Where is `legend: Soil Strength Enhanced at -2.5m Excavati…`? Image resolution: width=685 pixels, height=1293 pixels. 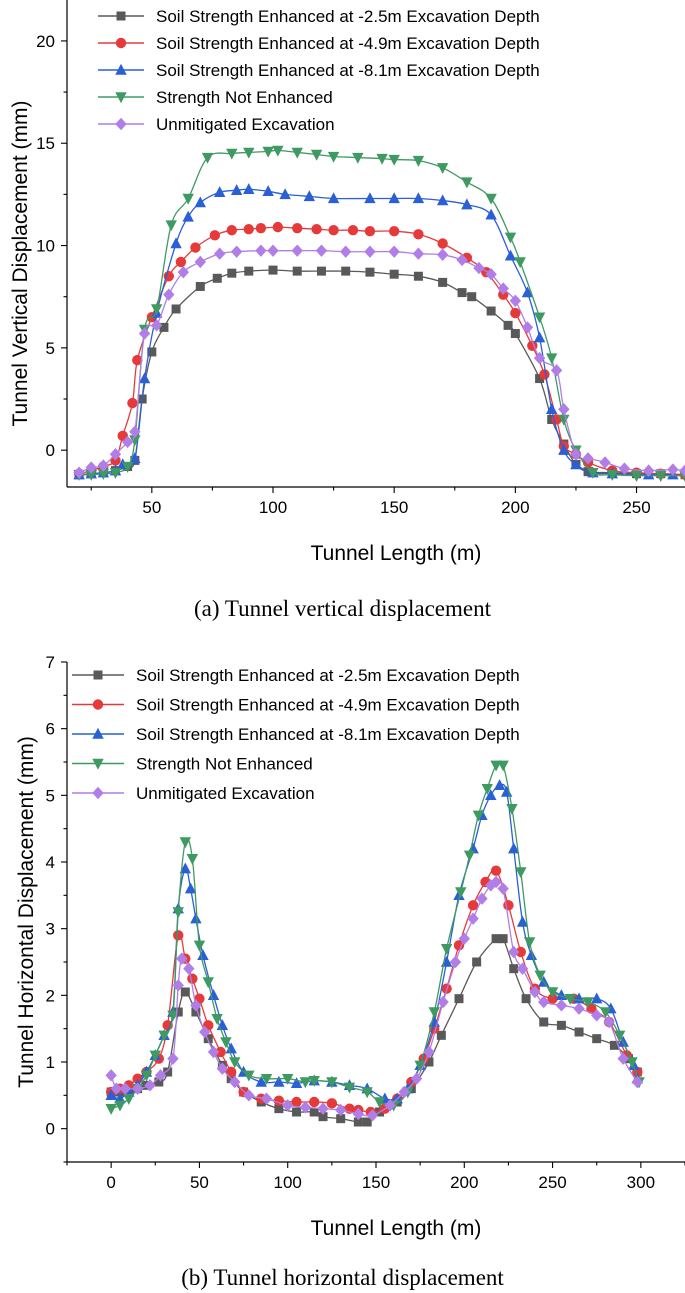
legend: Soil Strength Enhanced at -2.5m Excavati… is located at coordinates (319, 70).